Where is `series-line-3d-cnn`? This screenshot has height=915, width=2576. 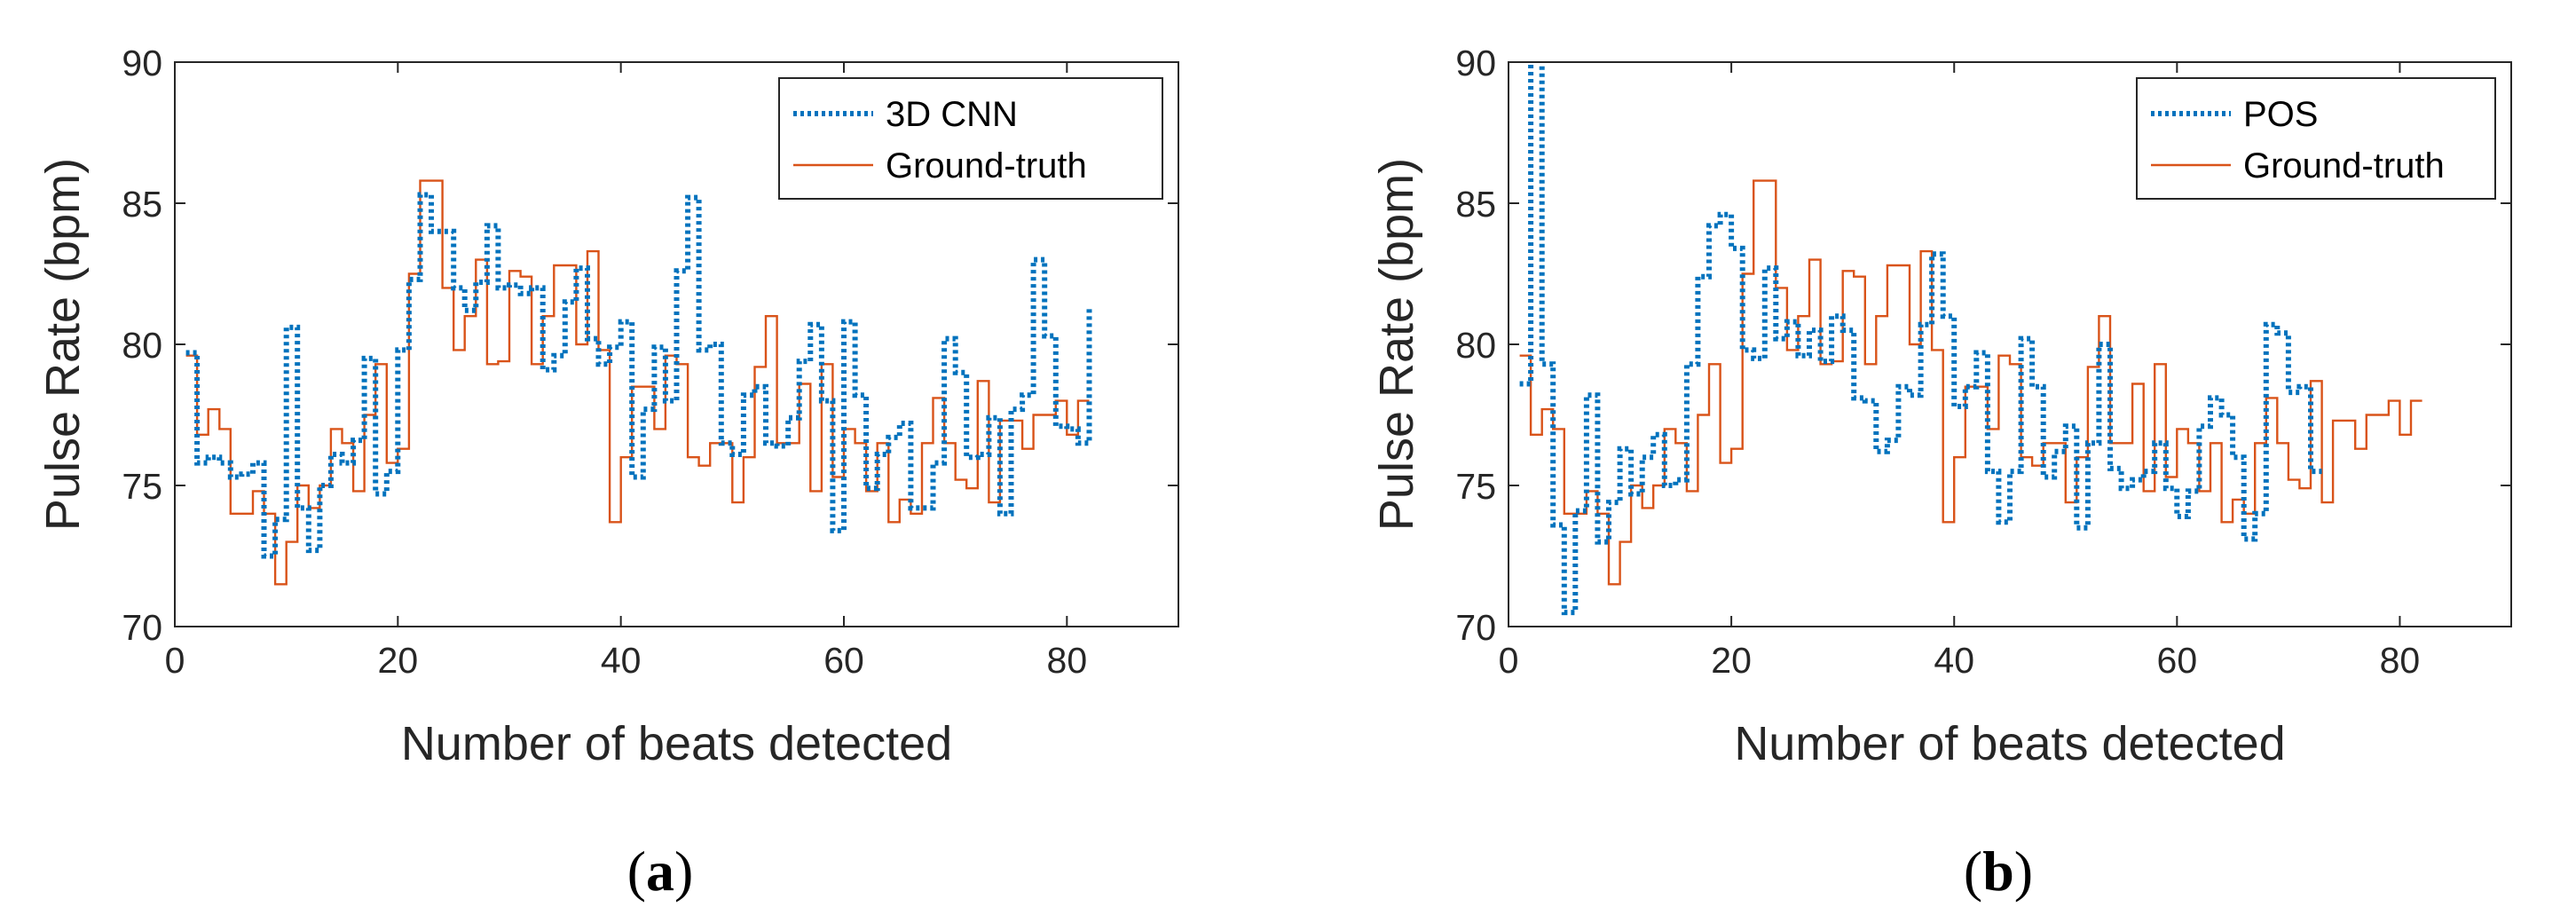 series-line-3d-cnn is located at coordinates (639, 376).